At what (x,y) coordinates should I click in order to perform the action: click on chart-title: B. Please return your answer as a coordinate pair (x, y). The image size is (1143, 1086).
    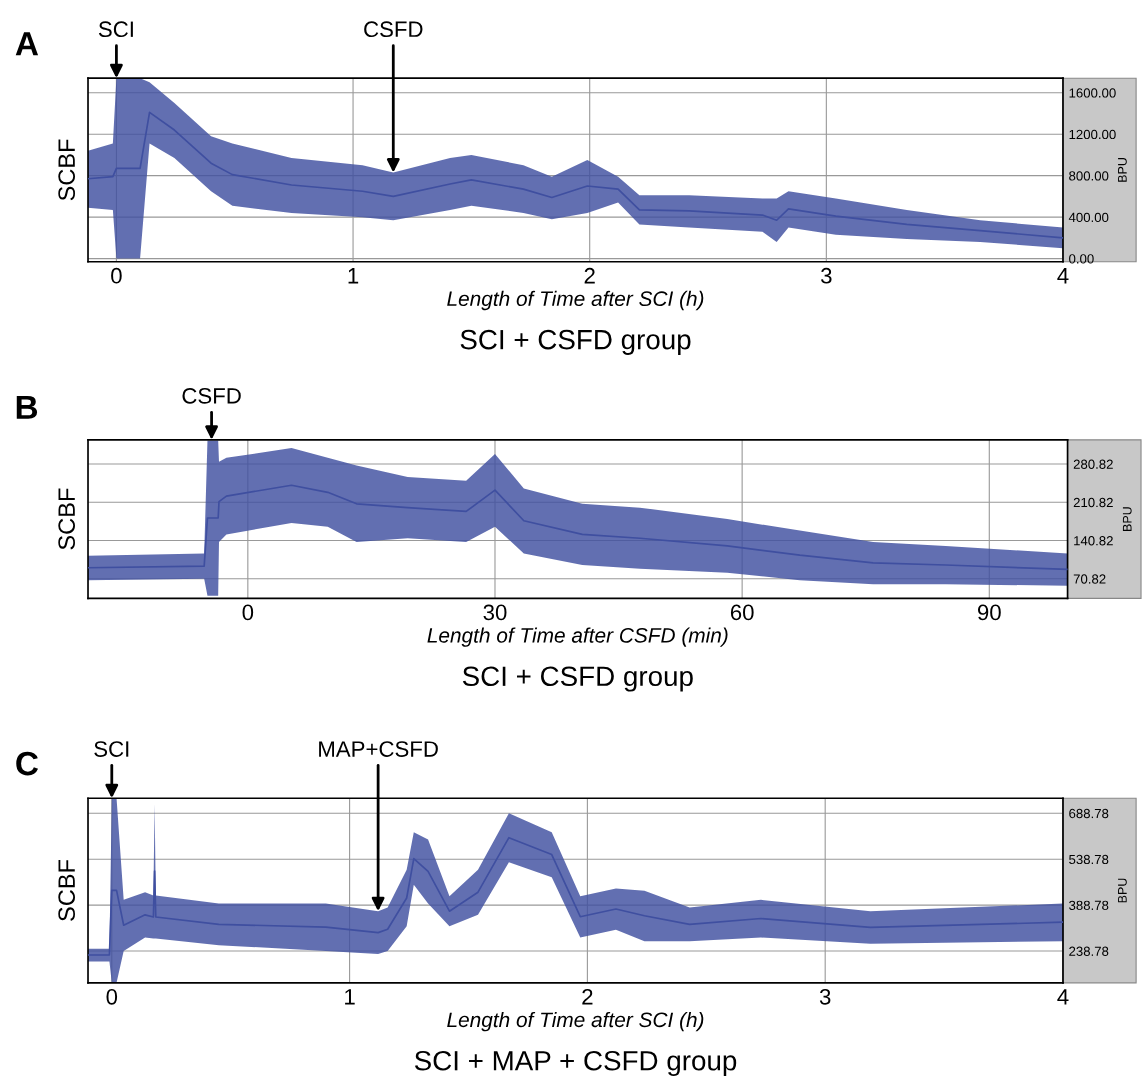
    Looking at the image, I should click on (27, 407).